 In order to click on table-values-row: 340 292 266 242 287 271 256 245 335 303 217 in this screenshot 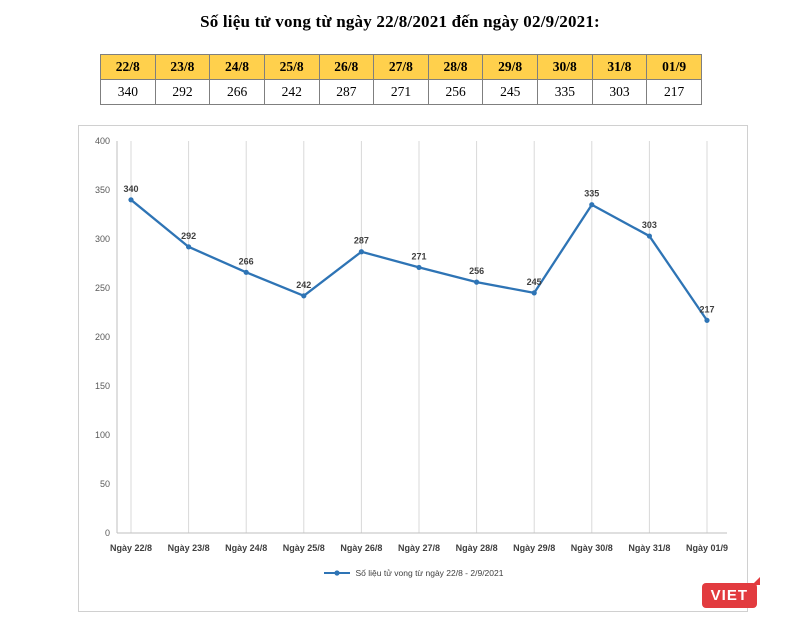, I will do `click(401, 92)`.